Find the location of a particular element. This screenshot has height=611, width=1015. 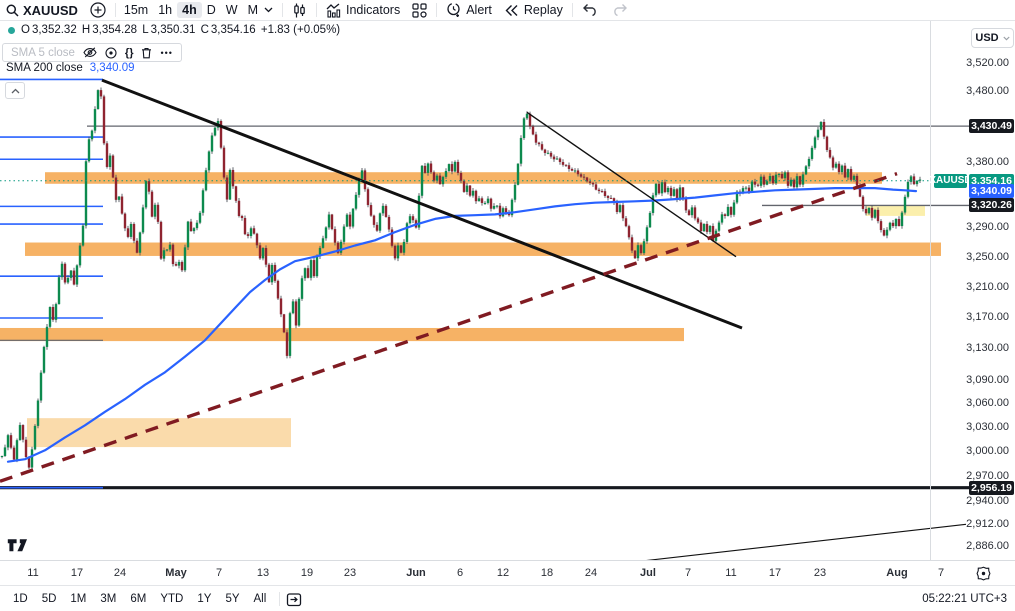

range-YTD: YTD is located at coordinates (172, 599).